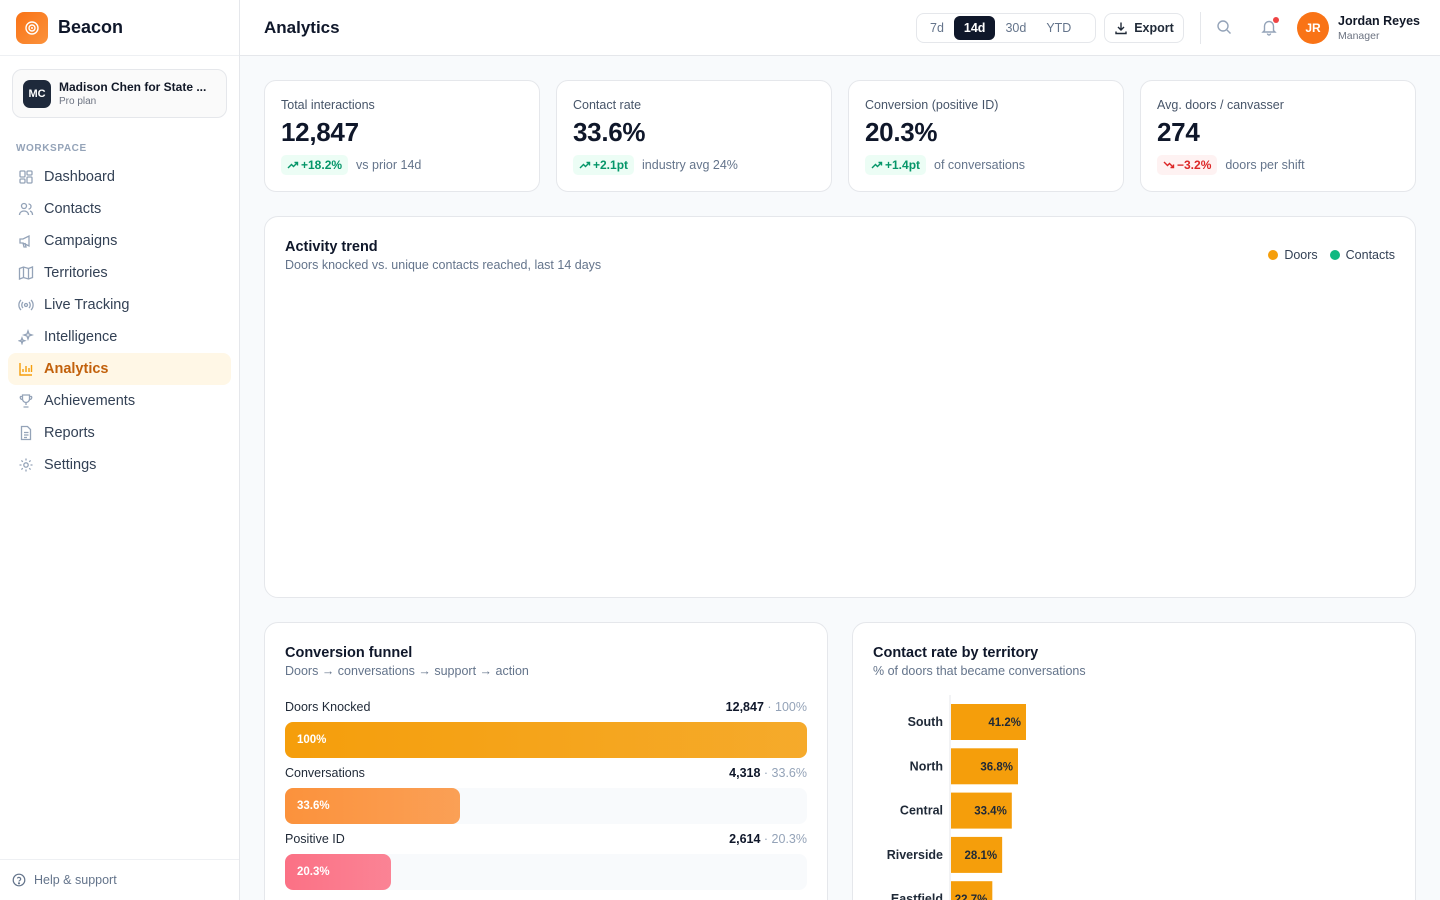 Image resolution: width=1440 pixels, height=900 pixels. I want to click on sidebar-item-settings: Settings, so click(119, 465).